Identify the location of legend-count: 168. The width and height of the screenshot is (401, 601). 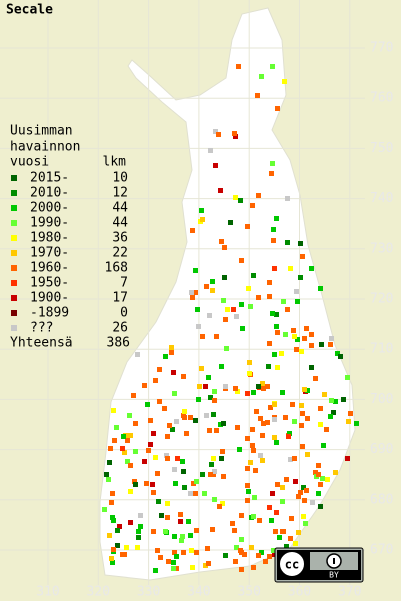
(116, 268).